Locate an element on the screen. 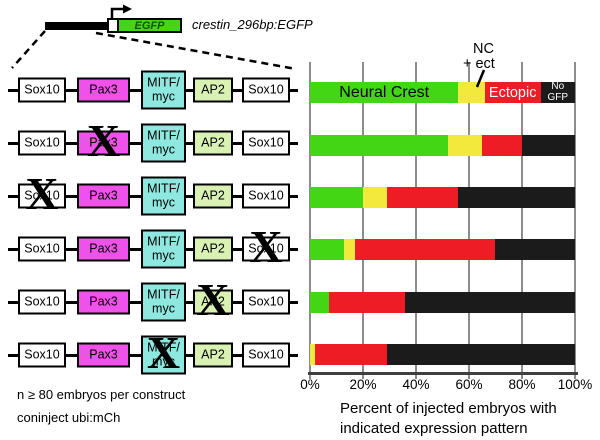 This screenshot has height=440, width=600. construct-row-ap2-site-mutated: Sox10 Pax3 MITF/myc AP2 Sox10 X is located at coordinates (153, 300).